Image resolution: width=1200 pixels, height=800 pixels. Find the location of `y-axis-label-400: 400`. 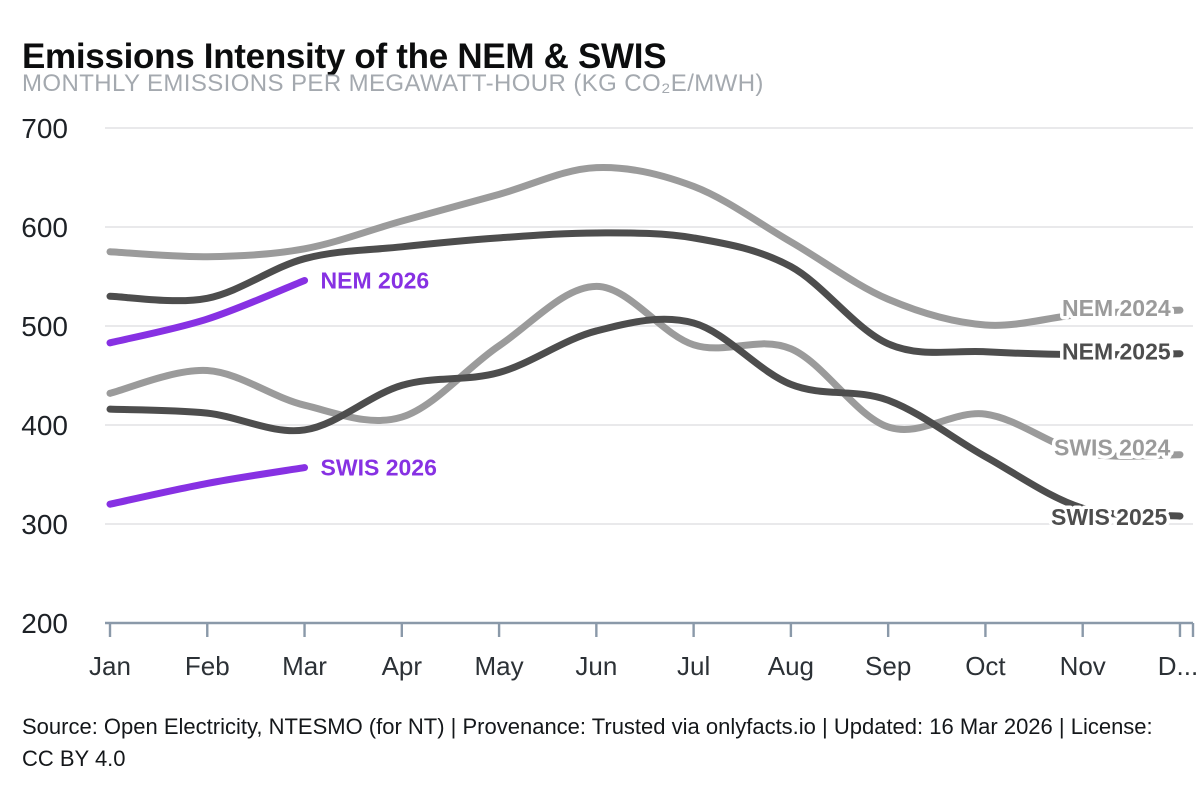

y-axis-label-400: 400 is located at coordinates (44, 425).